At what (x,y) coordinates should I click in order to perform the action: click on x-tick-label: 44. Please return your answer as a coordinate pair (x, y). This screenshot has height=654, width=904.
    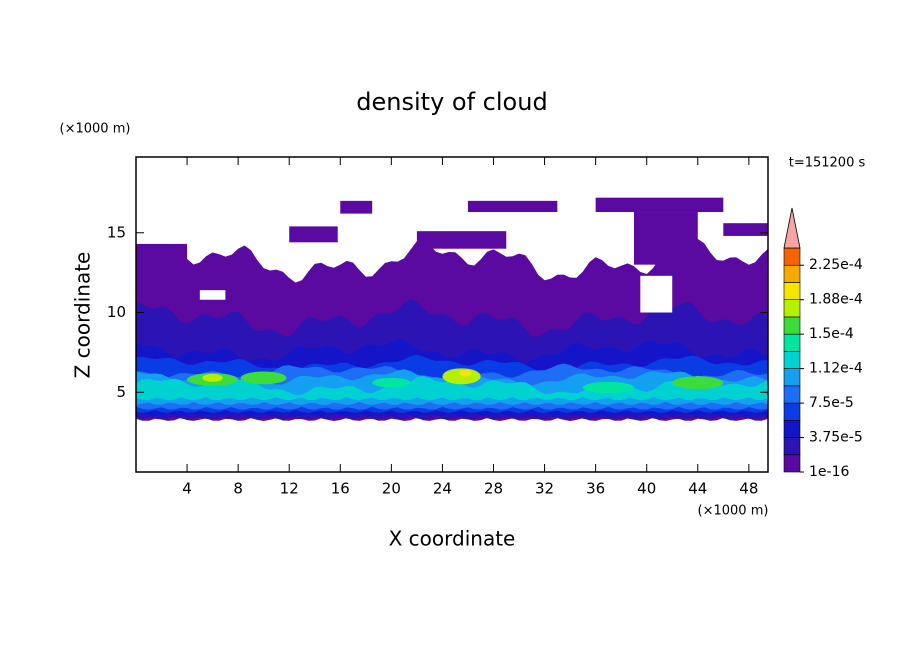
    Looking at the image, I should click on (697, 489).